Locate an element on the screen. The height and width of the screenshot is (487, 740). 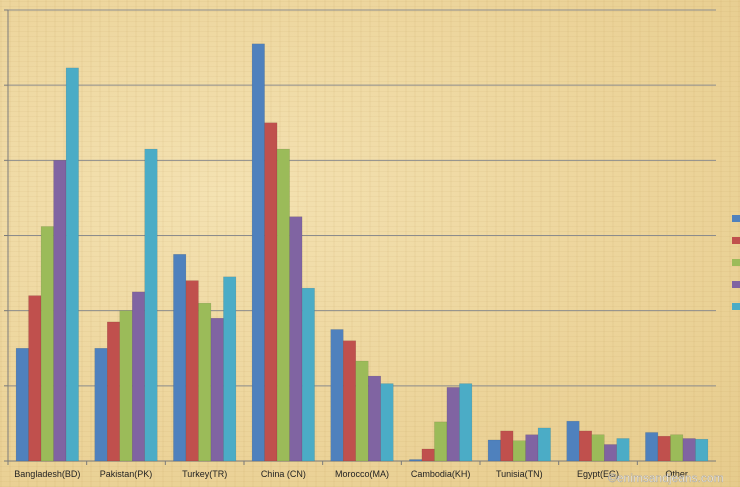
x-tick-label: China (CN) is located at coordinates (283, 474).